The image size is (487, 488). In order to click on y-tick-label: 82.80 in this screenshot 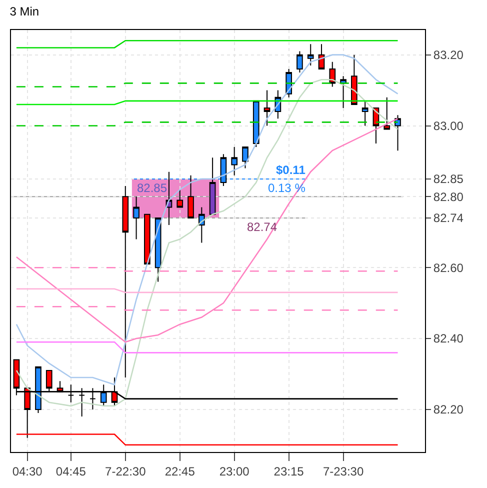, I will do `click(448, 197)`.